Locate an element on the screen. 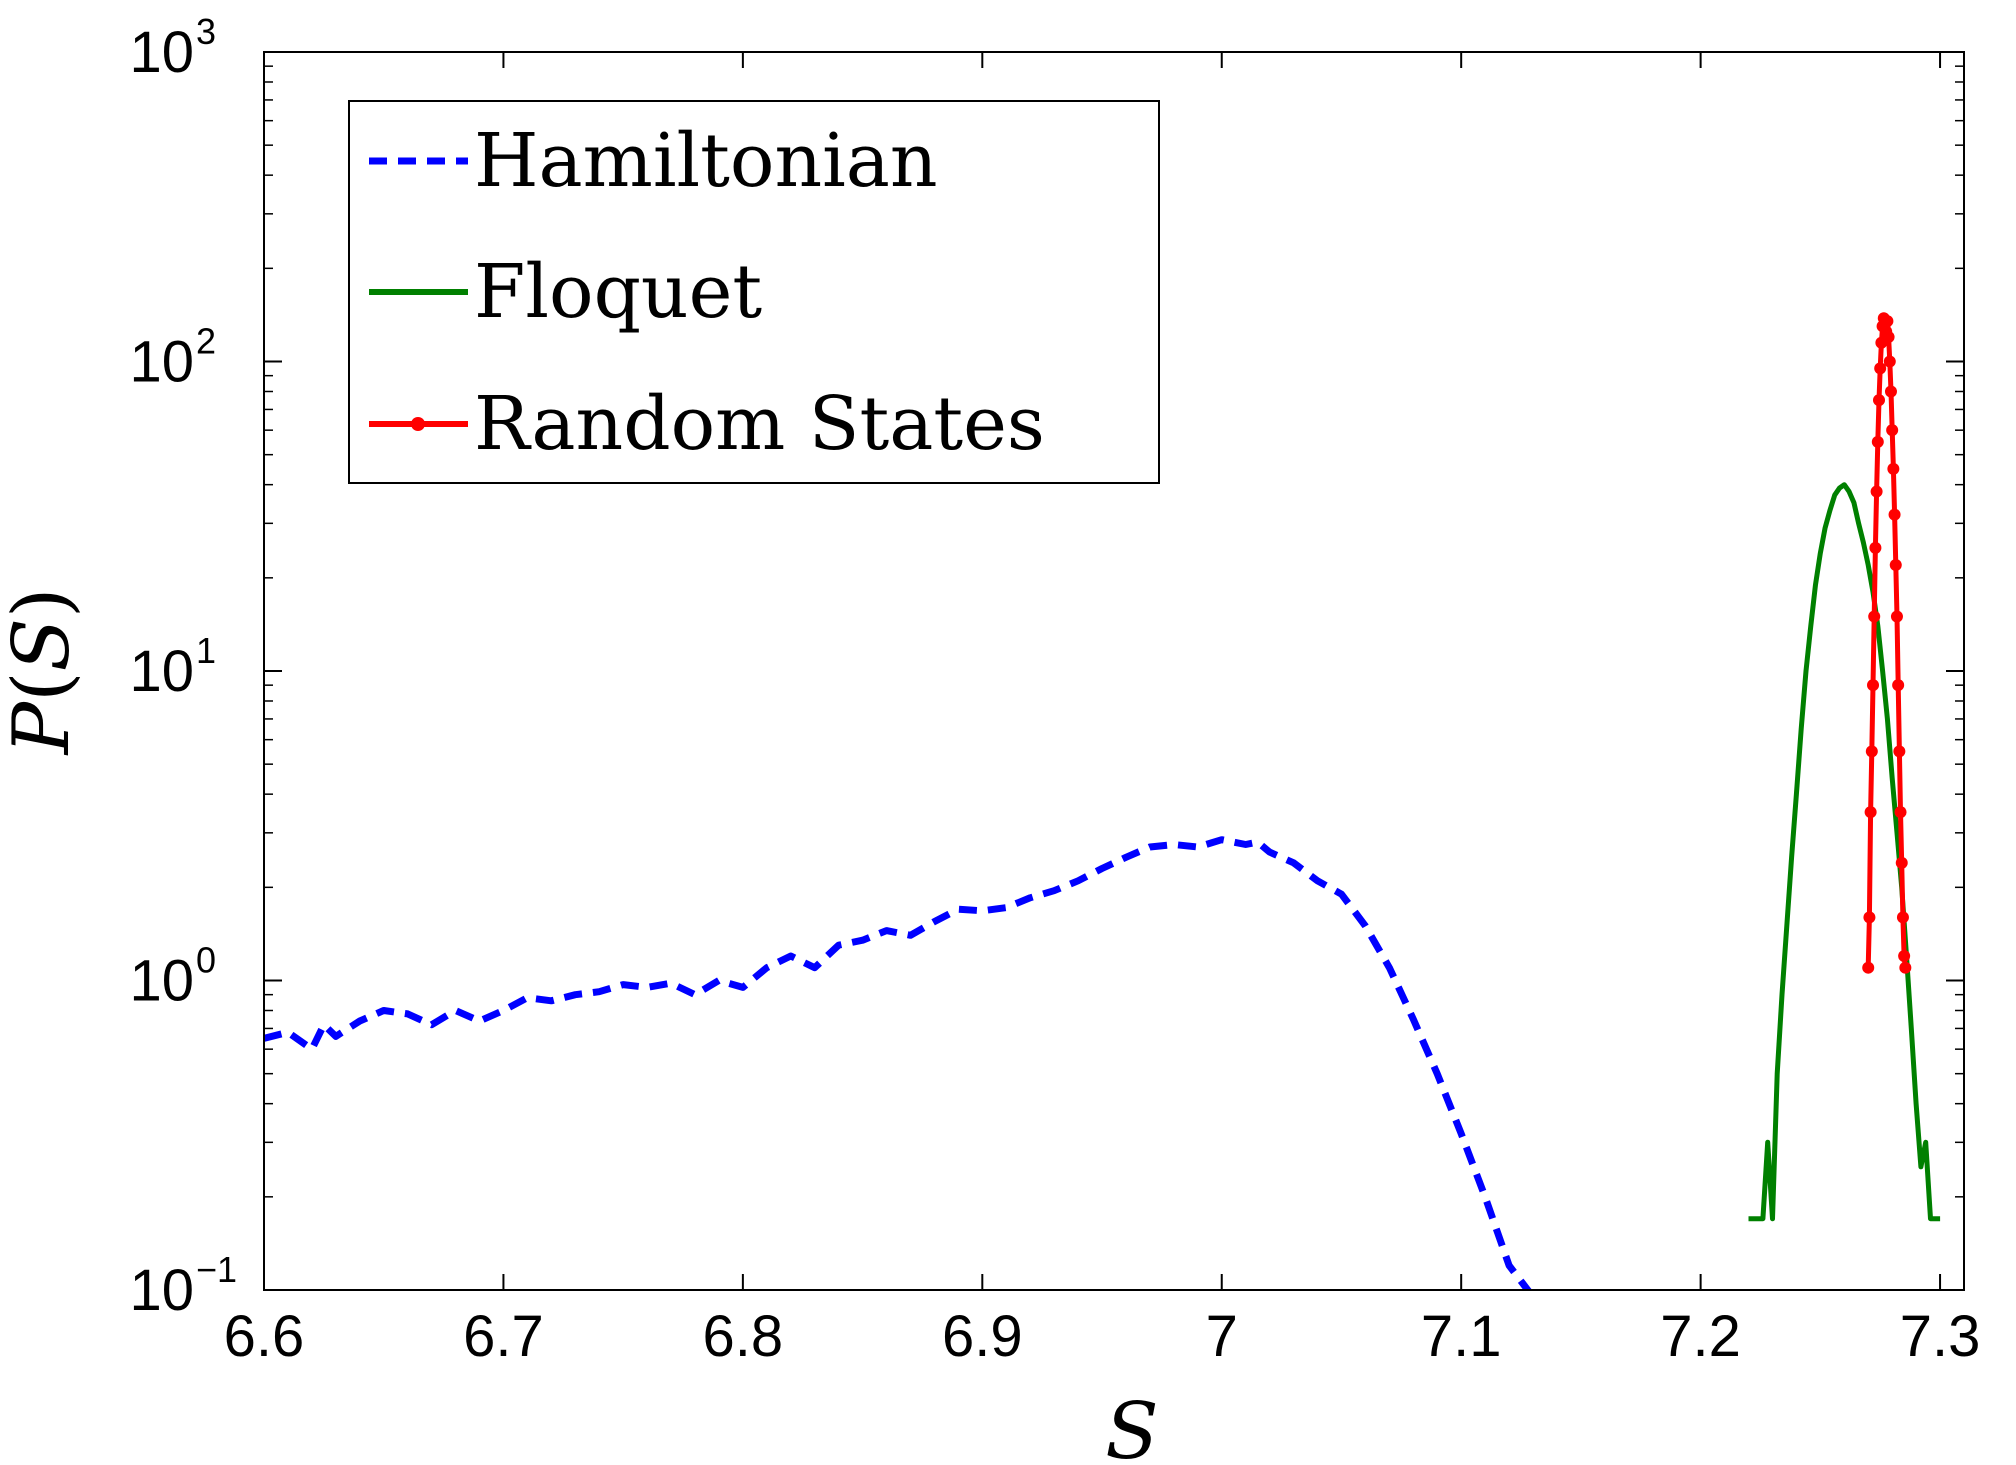 This screenshot has height=1465, width=2016. y-tick-label-exponent: 0 is located at coordinates (206, 960).